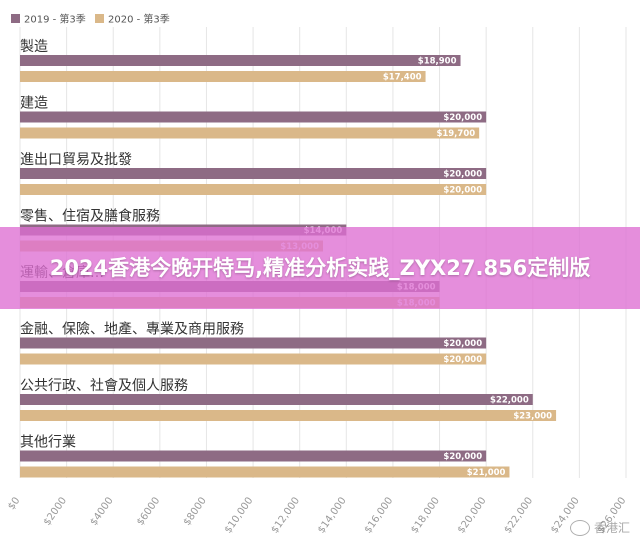  Describe the element at coordinates (472, 515) in the screenshot. I see `x-tick-label: $20,000` at that location.